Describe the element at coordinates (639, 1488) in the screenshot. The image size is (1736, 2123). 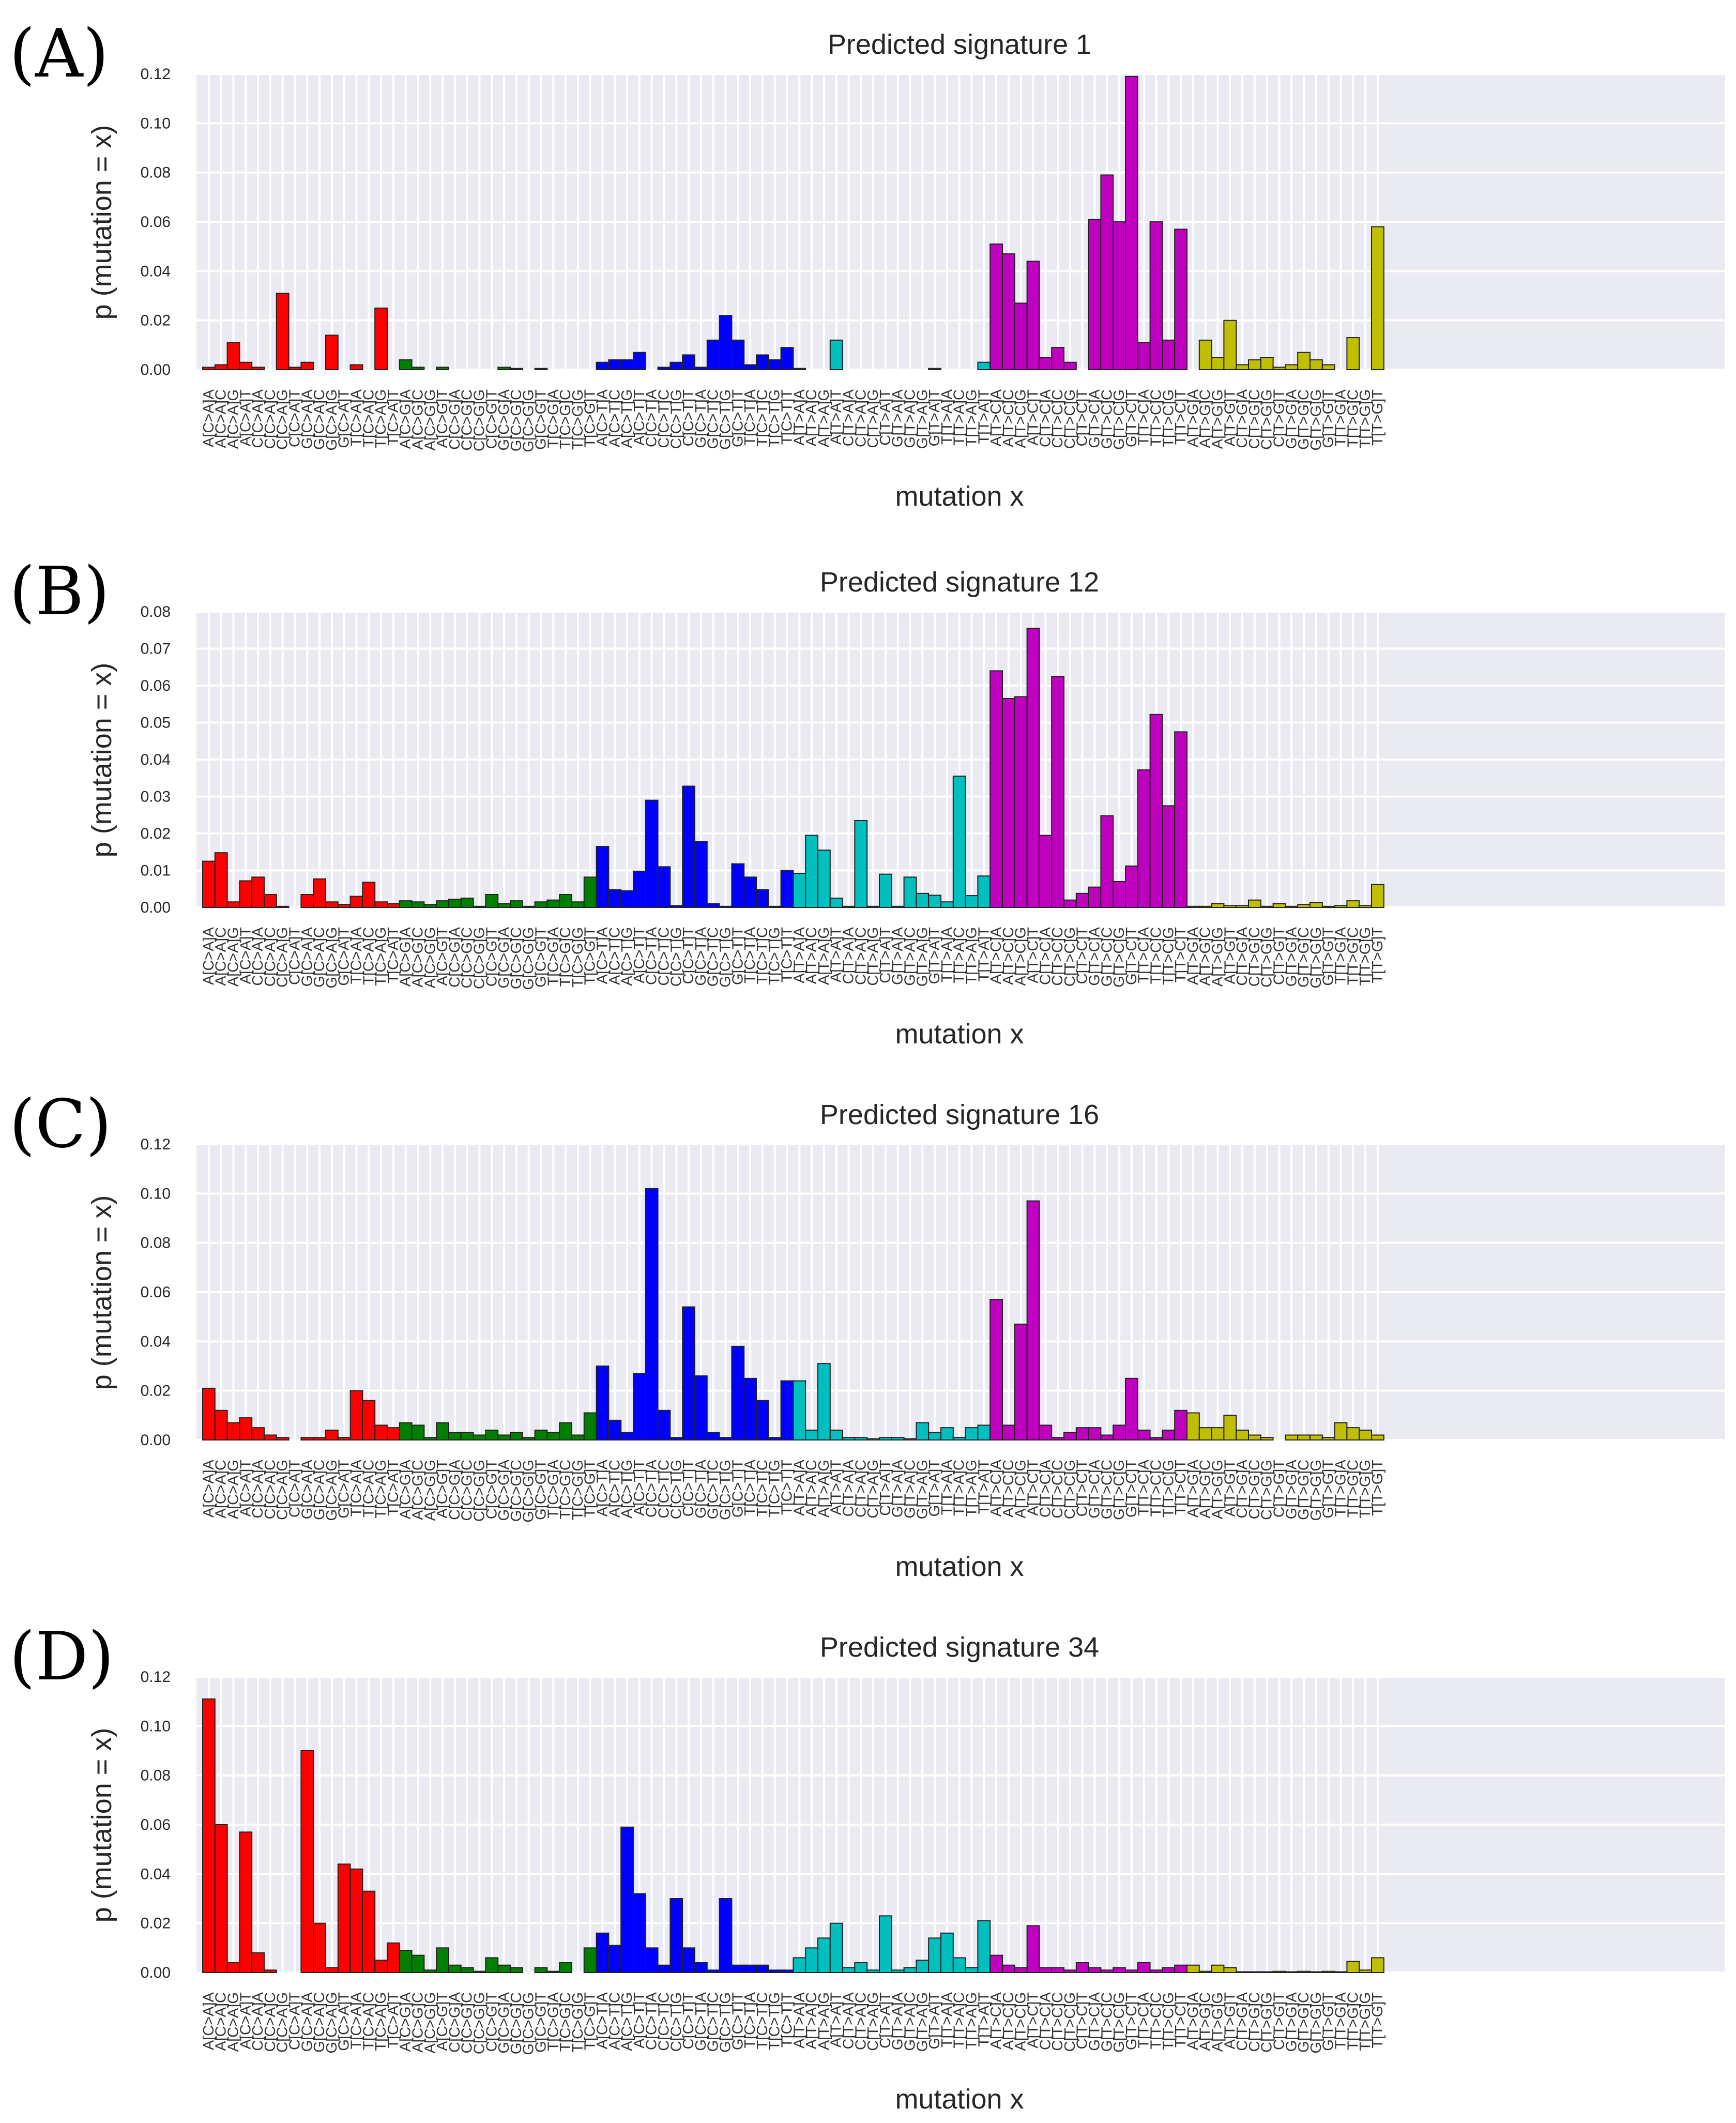
I see `x-tick-label: A[C>T]T` at that location.